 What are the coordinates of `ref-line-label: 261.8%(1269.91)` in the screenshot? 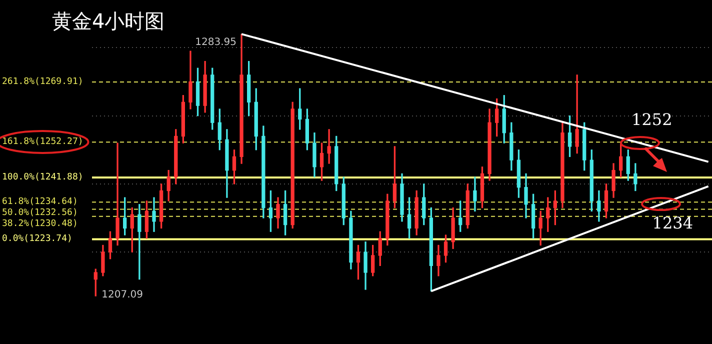 It's located at (43, 81).